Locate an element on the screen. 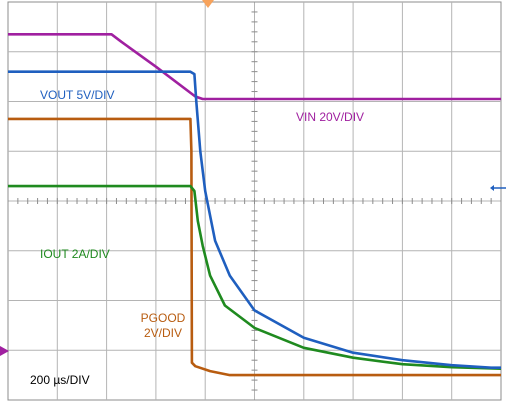 The width and height of the screenshot is (509, 404). time-scale-label: 200 µs/DIV is located at coordinates (60, 380).